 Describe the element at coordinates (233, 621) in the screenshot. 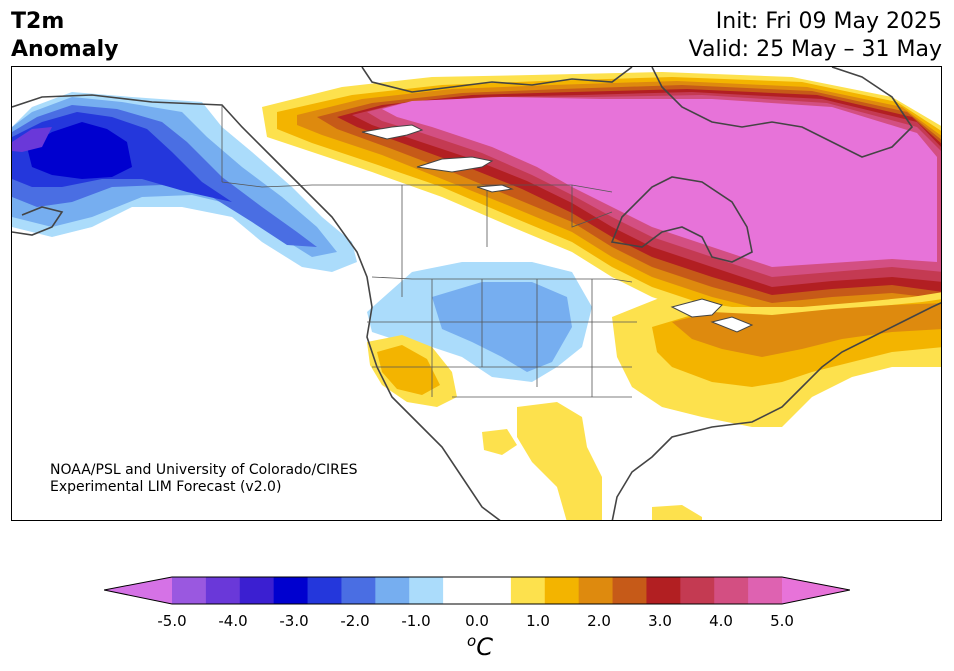

I see `colorbar-tick-label: -4.0` at that location.